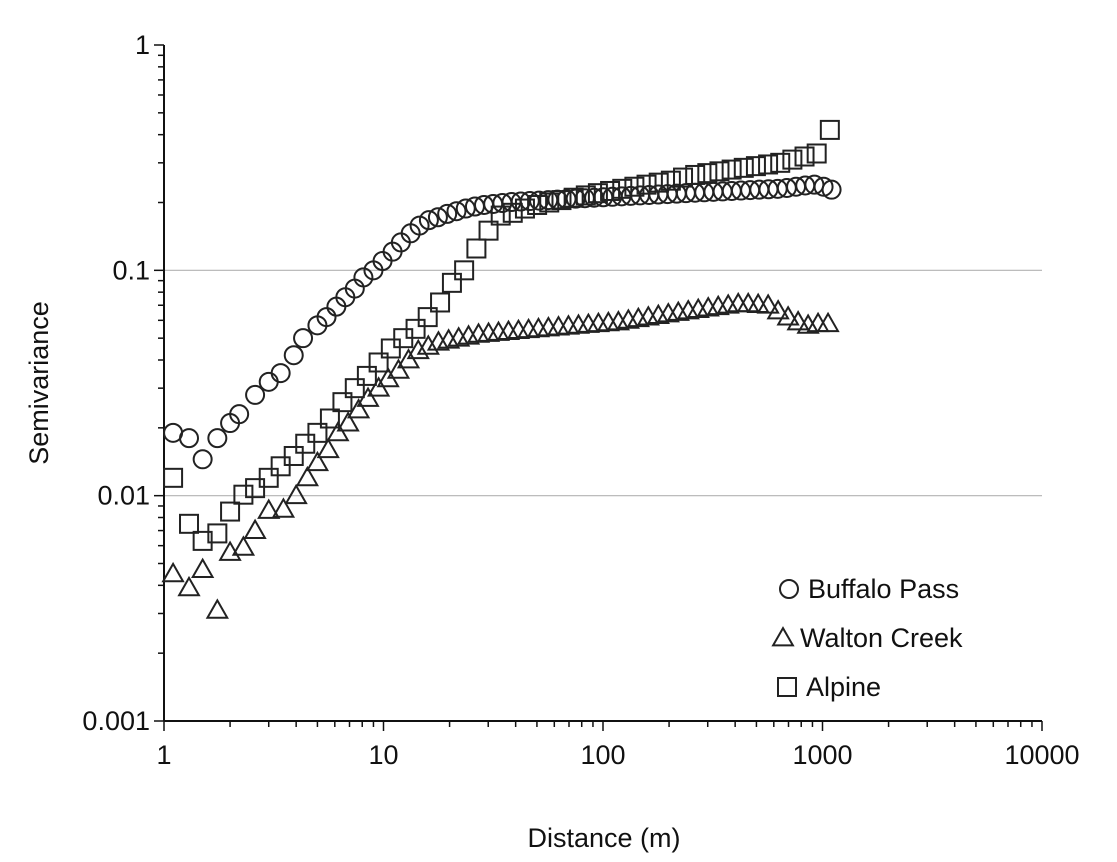 The image size is (1117, 862). What do you see at coordinates (881, 638) in the screenshot?
I see `legend-label-walton-creek: Walton Creek` at bounding box center [881, 638].